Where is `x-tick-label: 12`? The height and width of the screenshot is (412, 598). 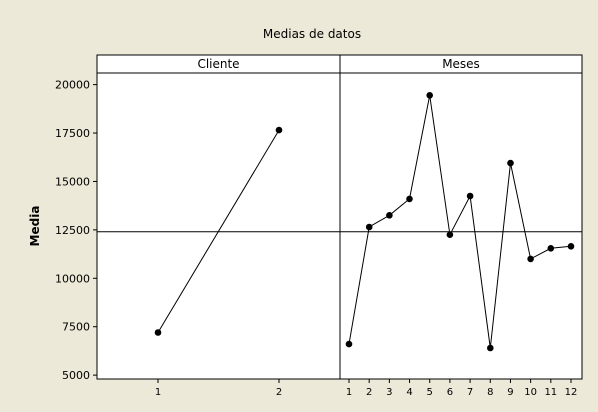
x-tick-label: 12 is located at coordinates (571, 392).